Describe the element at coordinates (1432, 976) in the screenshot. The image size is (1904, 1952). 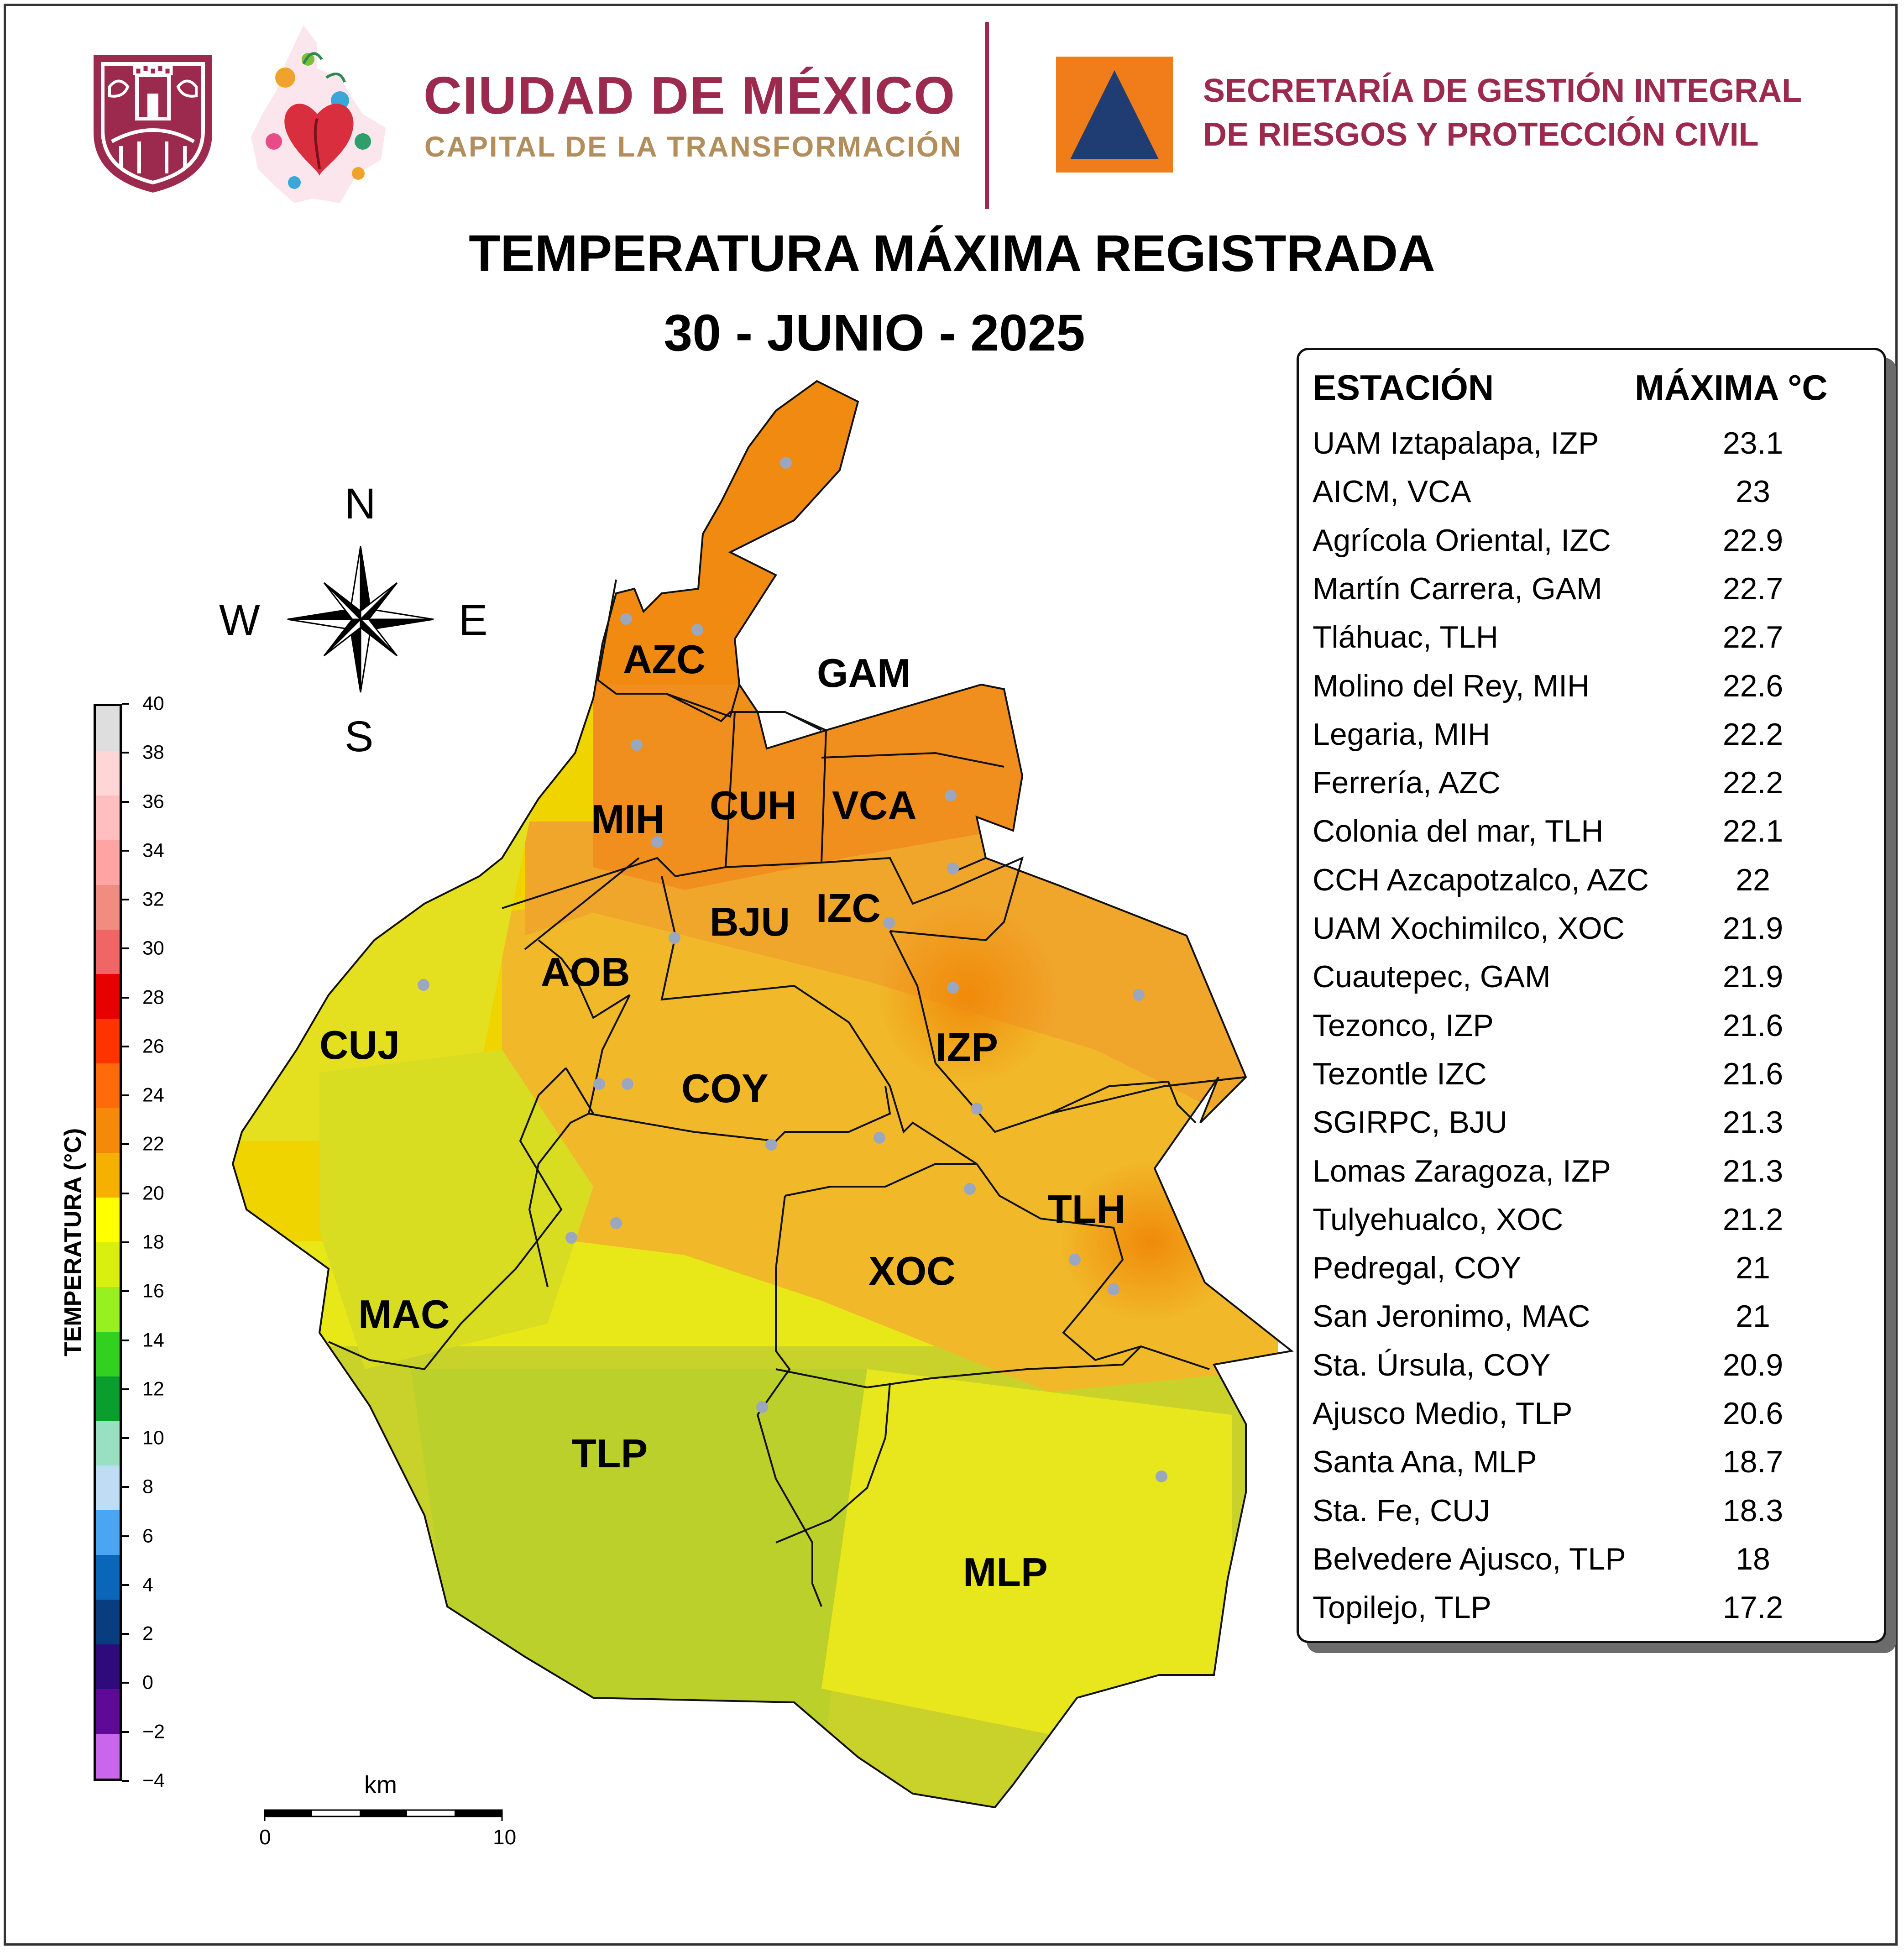
I see `station-name: Cuautepec, GAM` at that location.